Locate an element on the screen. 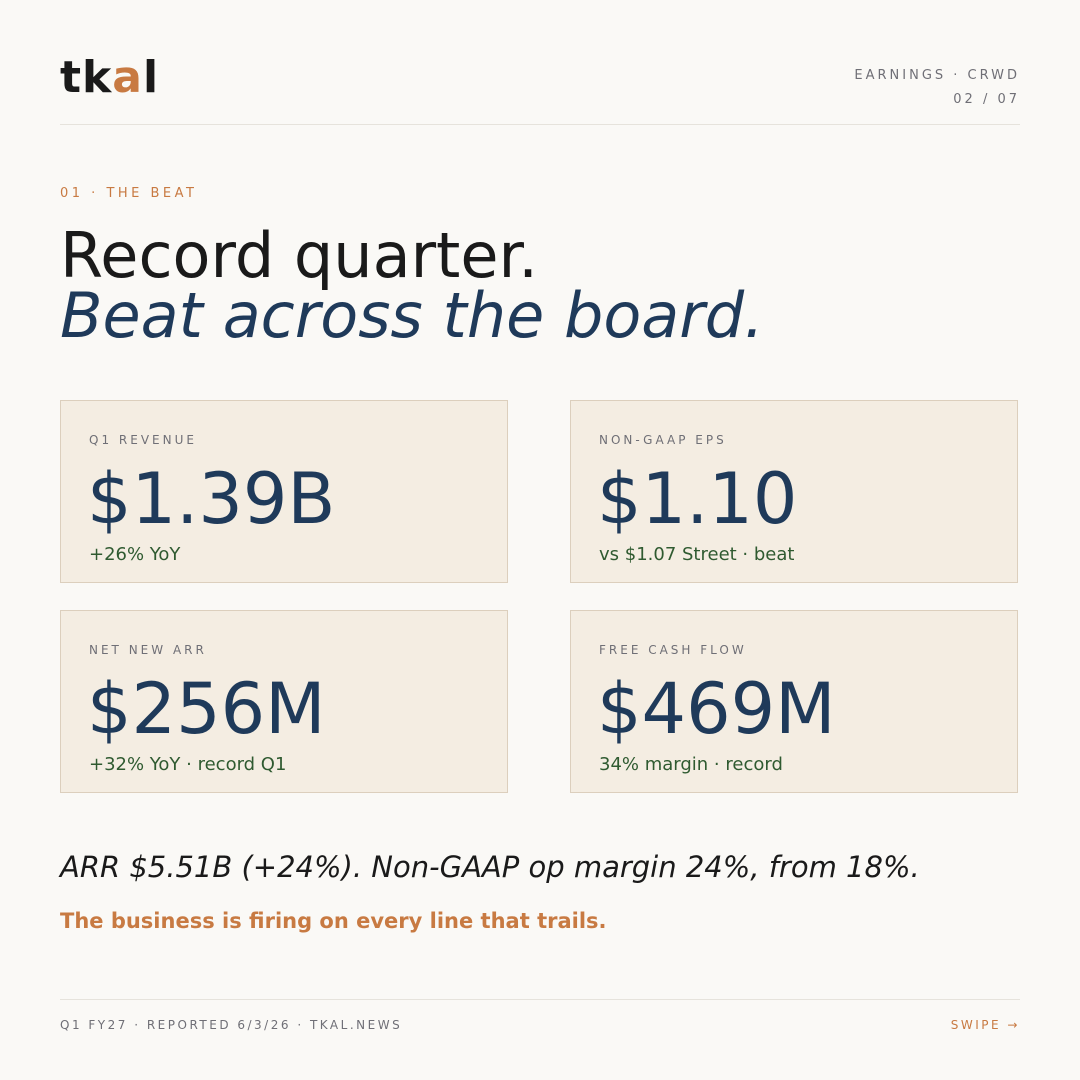  logo-suffix: l is located at coordinates (151, 77).